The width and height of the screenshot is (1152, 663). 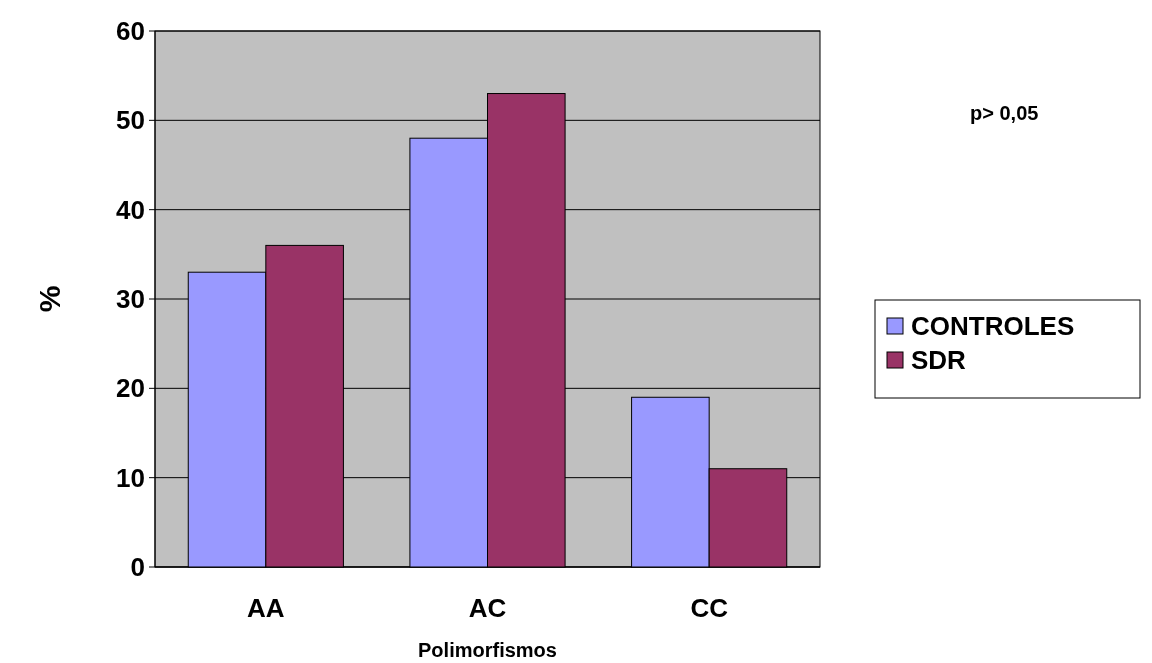 What do you see at coordinates (993, 326) in the screenshot?
I see `legend-label: CONTROLES` at bounding box center [993, 326].